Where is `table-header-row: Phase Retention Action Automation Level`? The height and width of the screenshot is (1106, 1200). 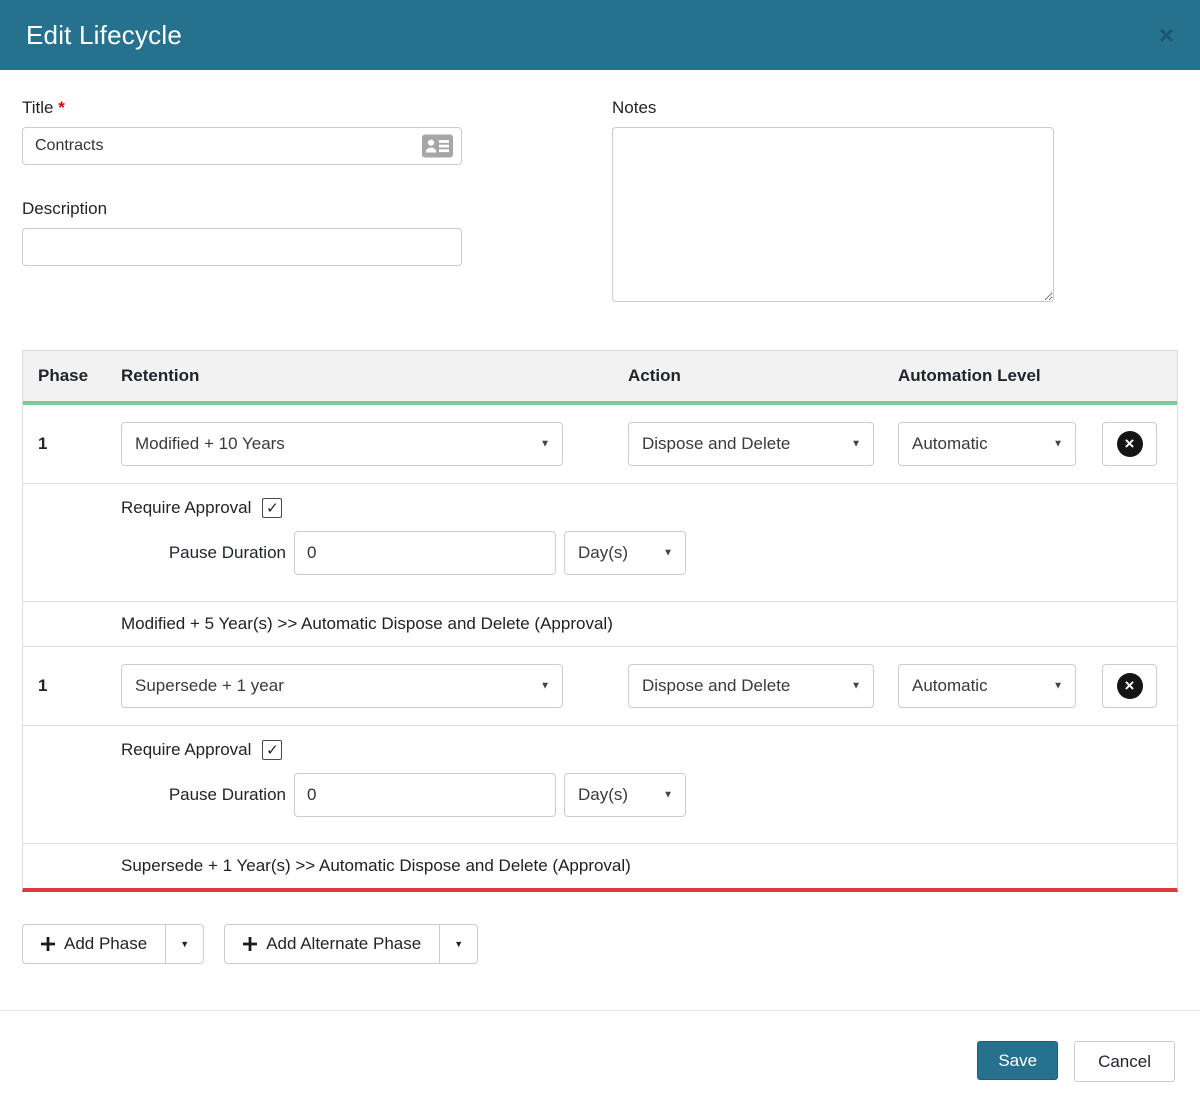
table-header-row: Phase Retention Action Automation Level is located at coordinates (600, 378).